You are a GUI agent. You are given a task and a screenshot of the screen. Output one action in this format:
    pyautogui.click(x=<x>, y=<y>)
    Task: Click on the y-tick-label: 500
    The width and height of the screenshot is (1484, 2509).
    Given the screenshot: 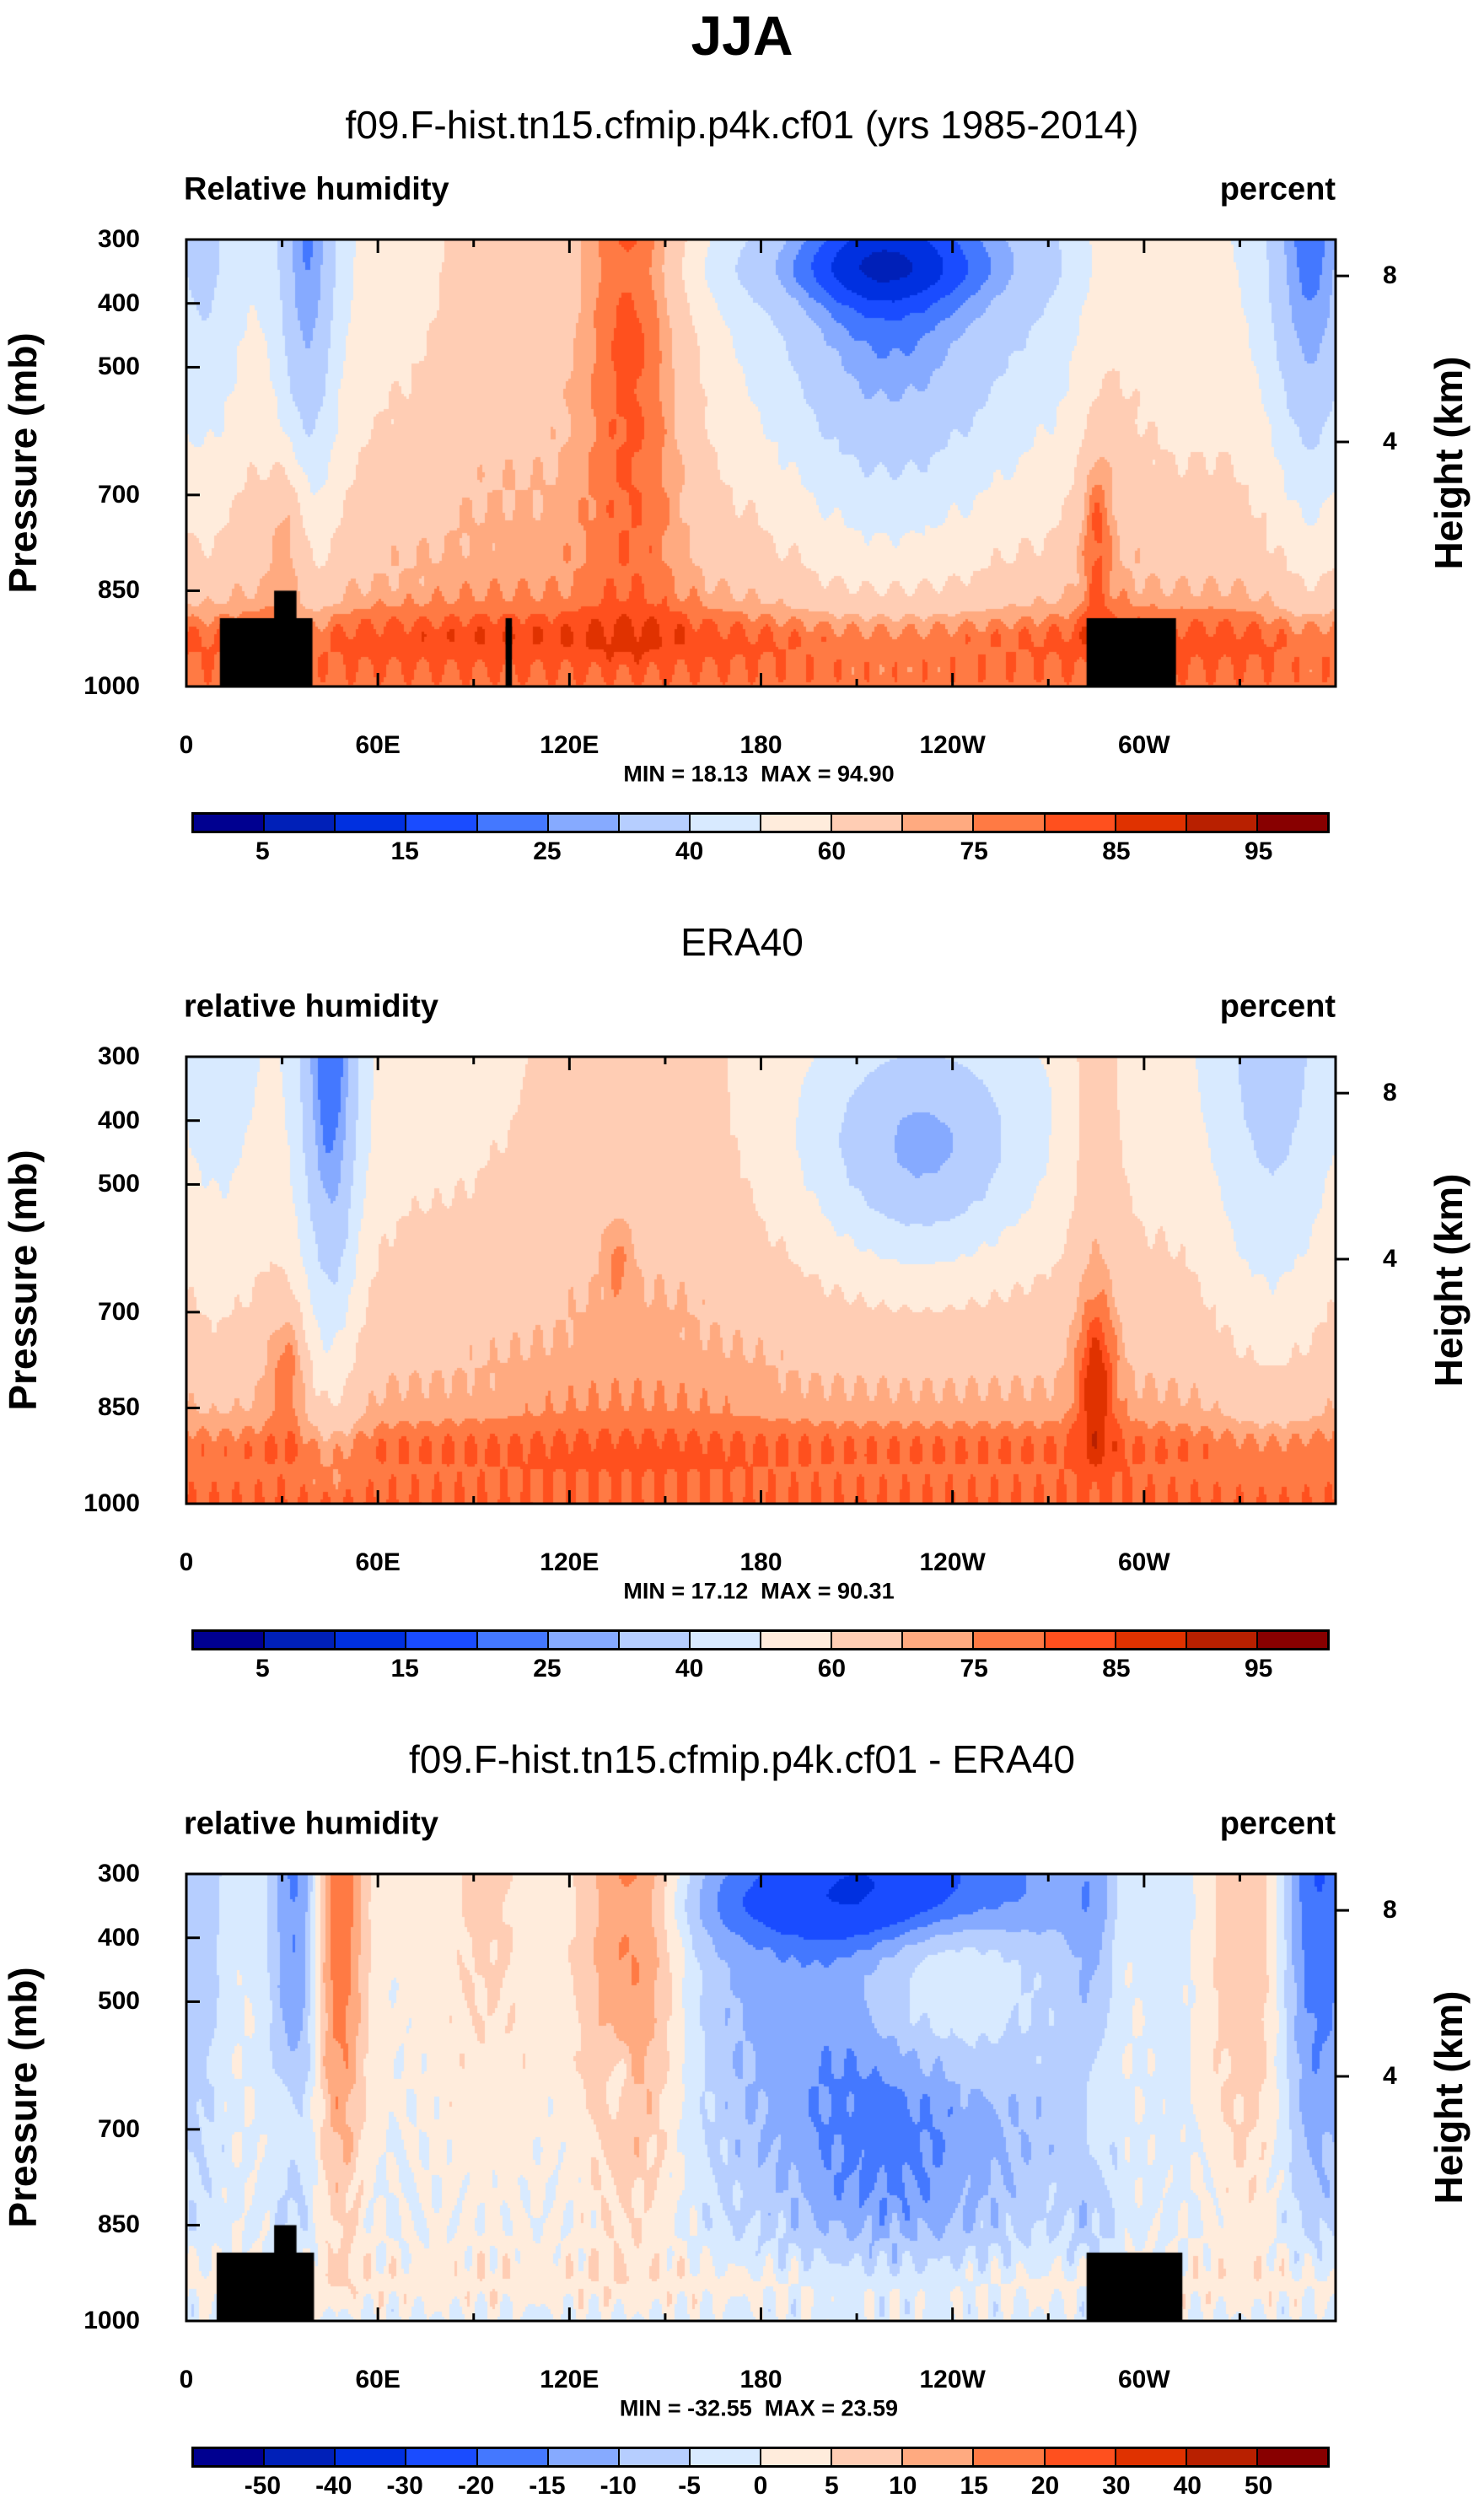 What is the action you would take?
    pyautogui.click(x=118, y=2001)
    